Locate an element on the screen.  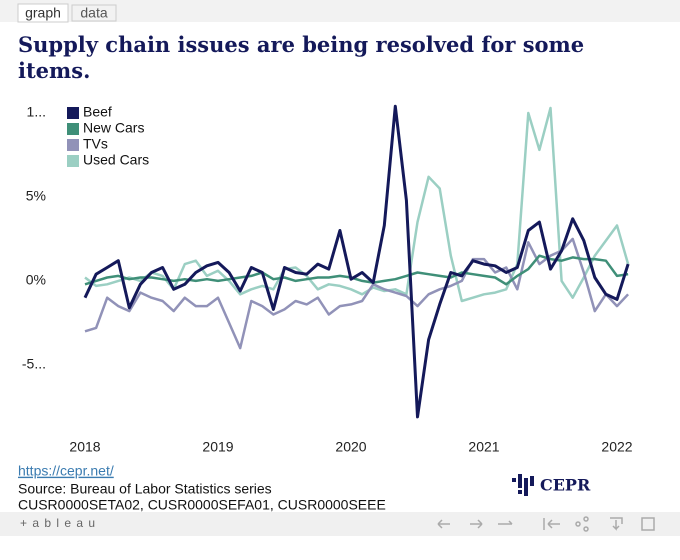
y-tick-label: 5% is located at coordinates (36, 196).